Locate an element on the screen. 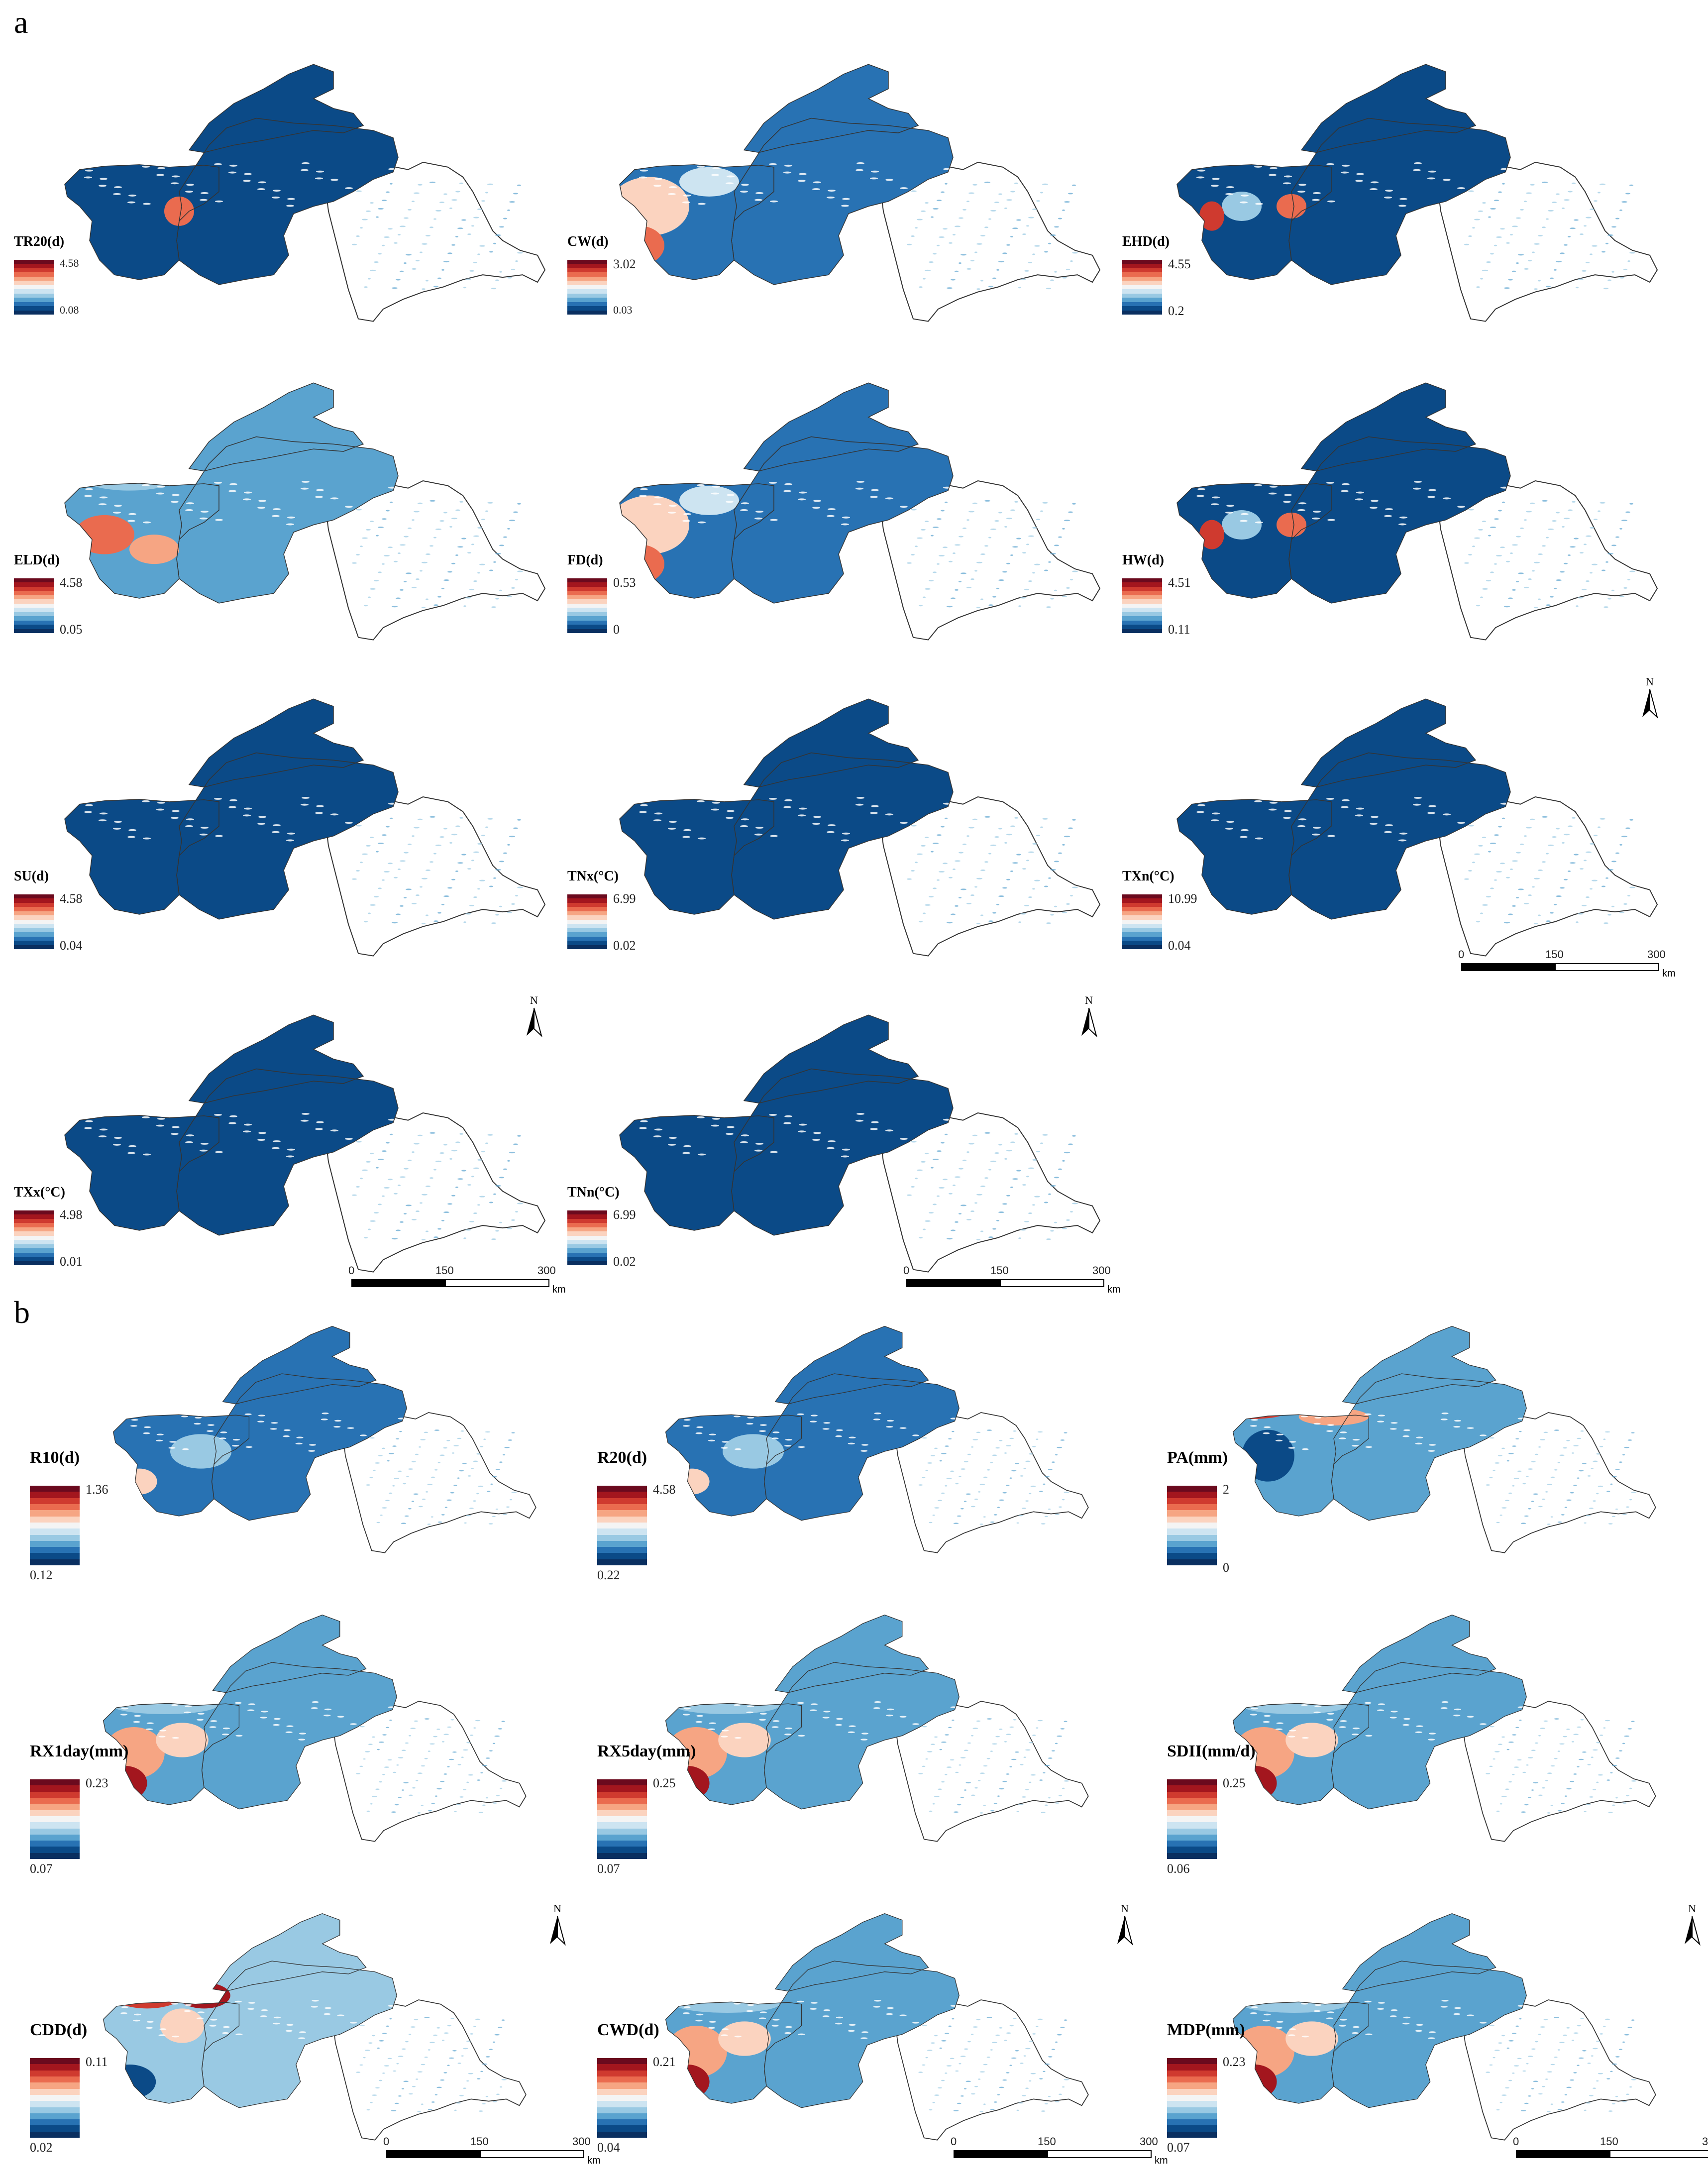  panel-b-label: b is located at coordinates (22, 1312).